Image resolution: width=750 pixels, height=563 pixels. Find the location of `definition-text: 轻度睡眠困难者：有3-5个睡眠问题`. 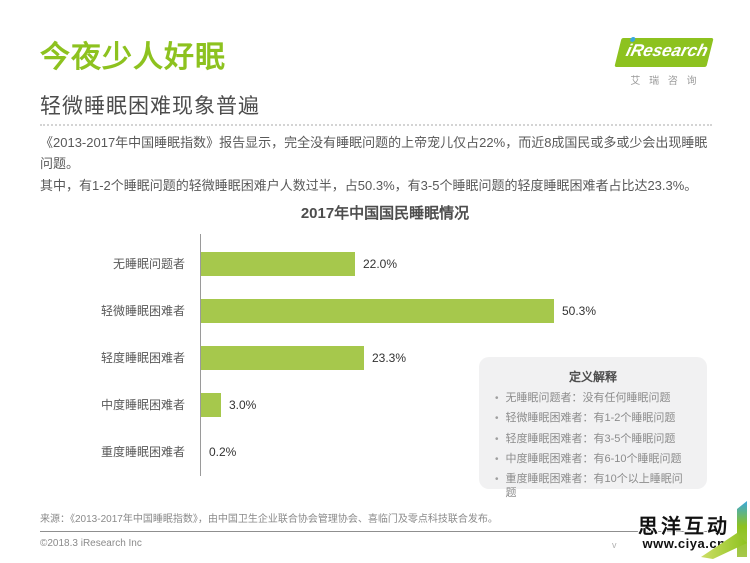

definition-text: 轻度睡眠困难者：有3-5个睡眠问题 is located at coordinates (590, 438).